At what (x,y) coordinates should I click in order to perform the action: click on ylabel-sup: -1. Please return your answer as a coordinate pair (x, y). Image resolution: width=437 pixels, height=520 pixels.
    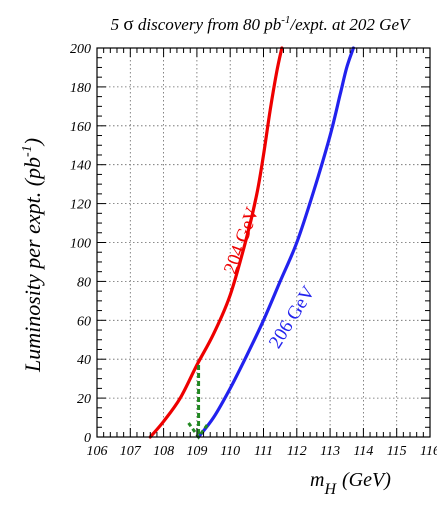
    Looking at the image, I should click on (27, 151).